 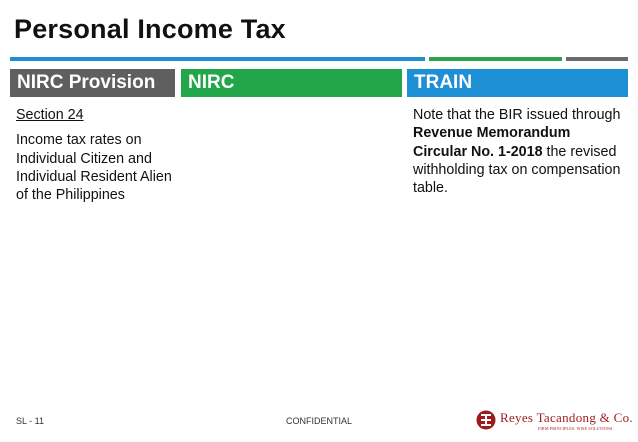 I want to click on section-reference: Section 24, so click(x=50, y=115).